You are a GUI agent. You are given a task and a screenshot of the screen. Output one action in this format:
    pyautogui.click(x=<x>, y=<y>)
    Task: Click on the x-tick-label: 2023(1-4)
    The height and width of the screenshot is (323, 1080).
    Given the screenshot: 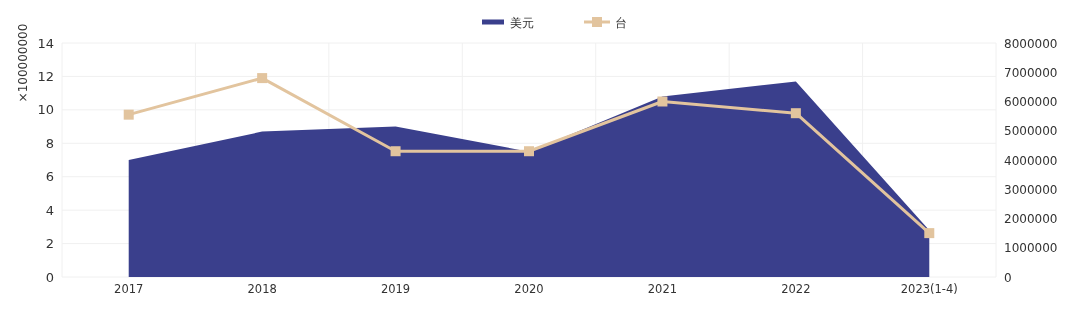 What is the action you would take?
    pyautogui.click(x=929, y=289)
    